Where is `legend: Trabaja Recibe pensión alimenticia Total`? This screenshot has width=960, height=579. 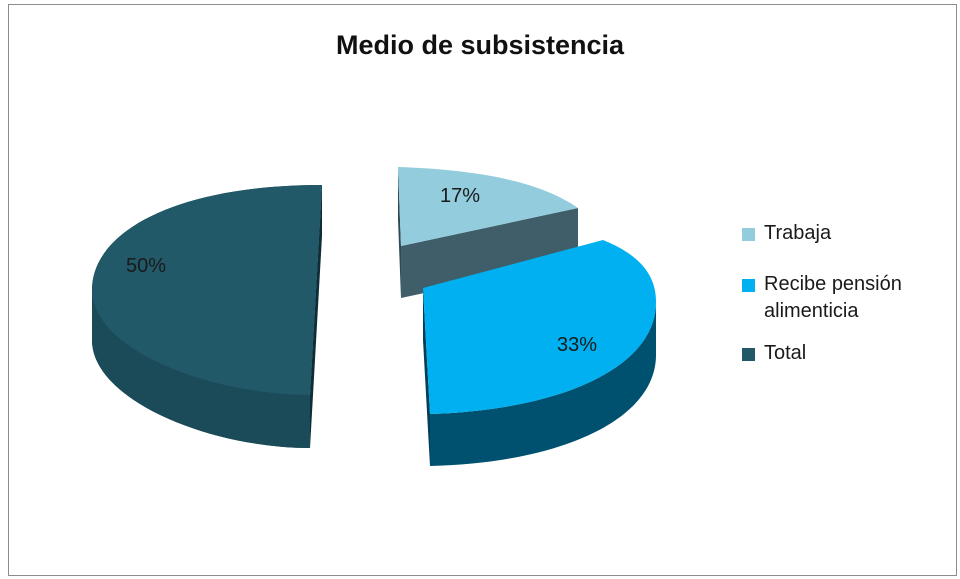 legend: Trabaja Recibe pensión alimenticia Total is located at coordinates (847, 305).